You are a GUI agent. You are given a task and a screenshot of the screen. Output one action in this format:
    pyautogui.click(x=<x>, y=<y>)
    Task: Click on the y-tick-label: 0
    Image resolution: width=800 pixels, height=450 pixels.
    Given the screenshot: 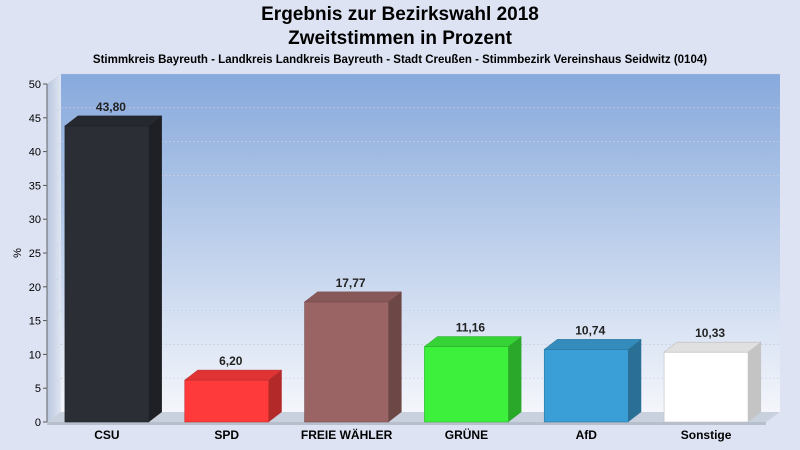 What is the action you would take?
    pyautogui.click(x=38, y=423)
    